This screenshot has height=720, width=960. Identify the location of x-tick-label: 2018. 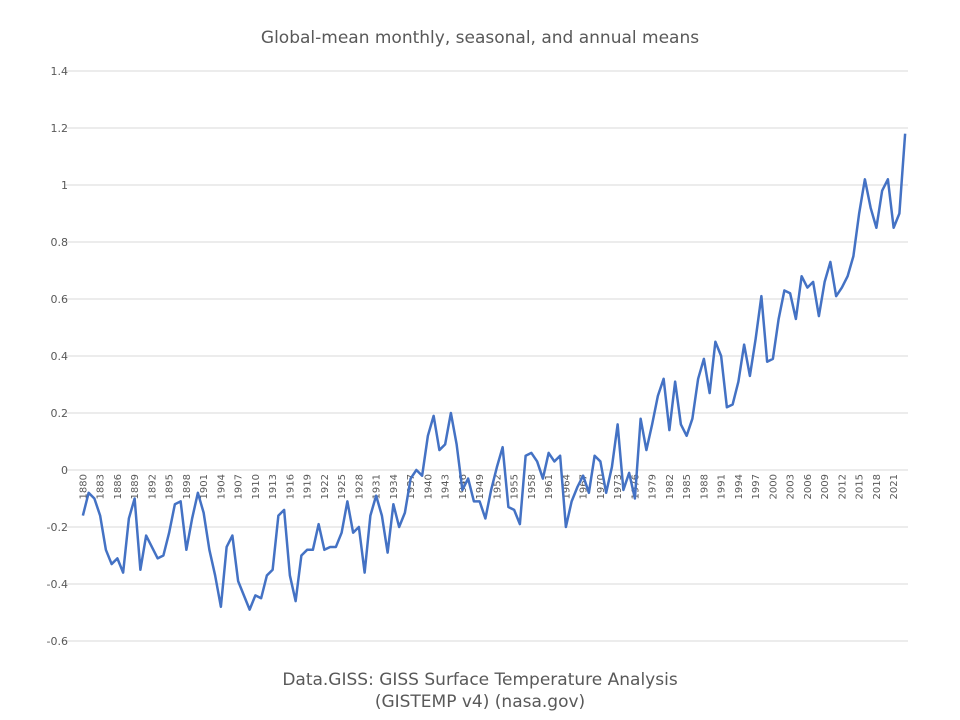
(877, 486).